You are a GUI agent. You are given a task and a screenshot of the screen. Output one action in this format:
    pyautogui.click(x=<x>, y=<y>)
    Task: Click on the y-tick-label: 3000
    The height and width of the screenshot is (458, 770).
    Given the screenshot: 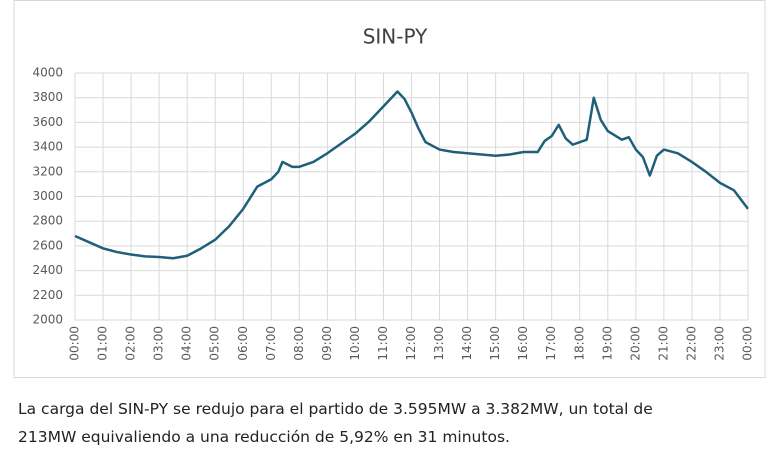 What is the action you would take?
    pyautogui.click(x=47, y=196)
    